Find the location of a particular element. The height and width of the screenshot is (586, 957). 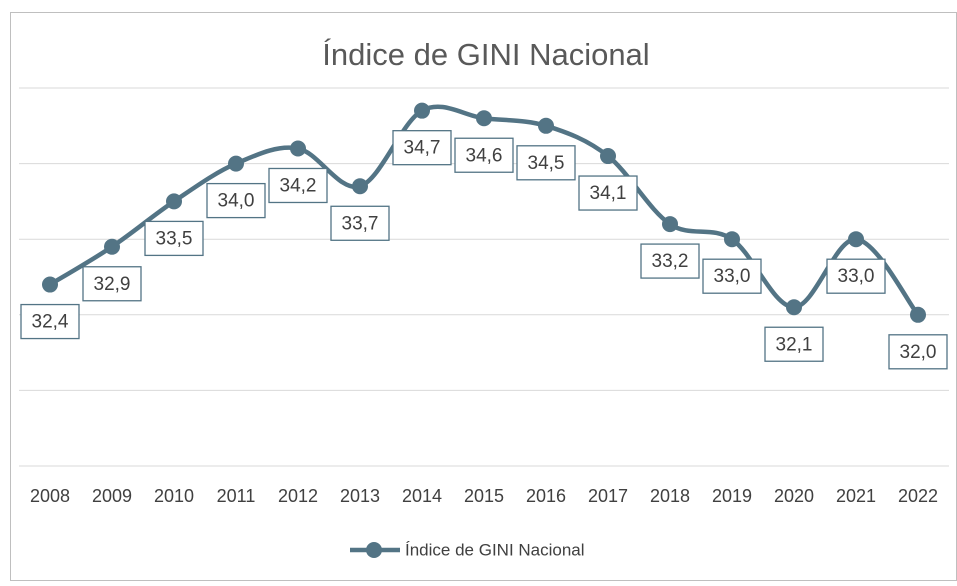

data-label: 32,4 is located at coordinates (50, 322).